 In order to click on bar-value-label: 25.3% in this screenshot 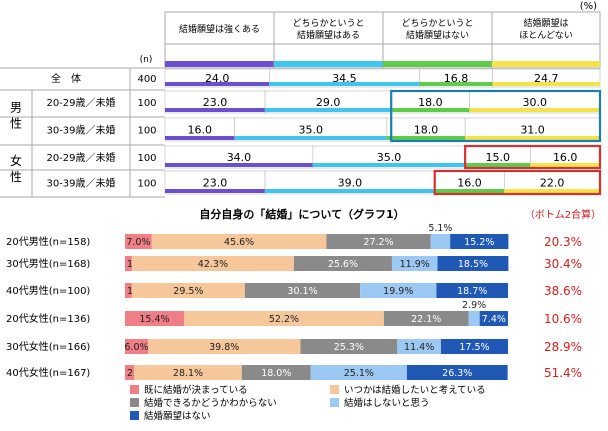, I will do `click(349, 347)`.